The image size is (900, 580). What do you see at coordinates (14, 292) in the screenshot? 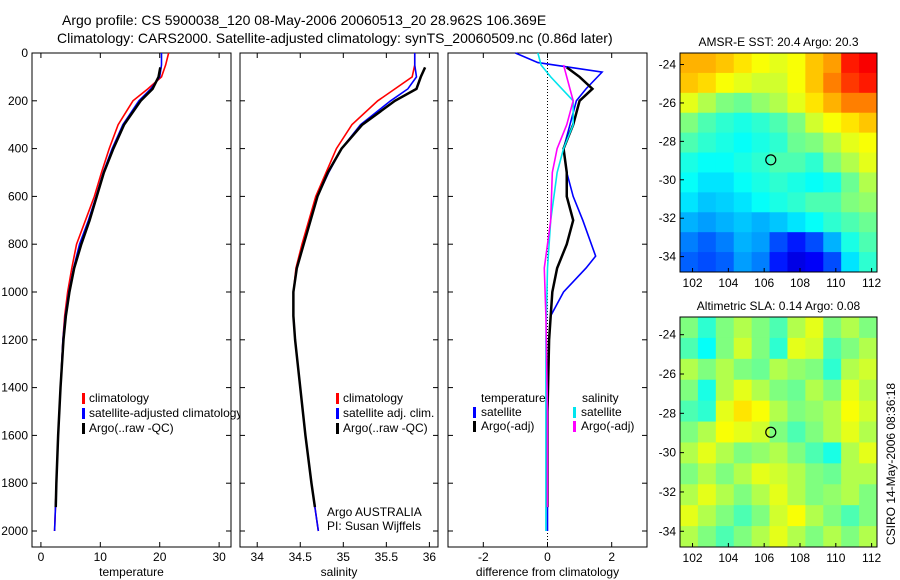
I see `y-tick-label: 1000` at bounding box center [14, 292].